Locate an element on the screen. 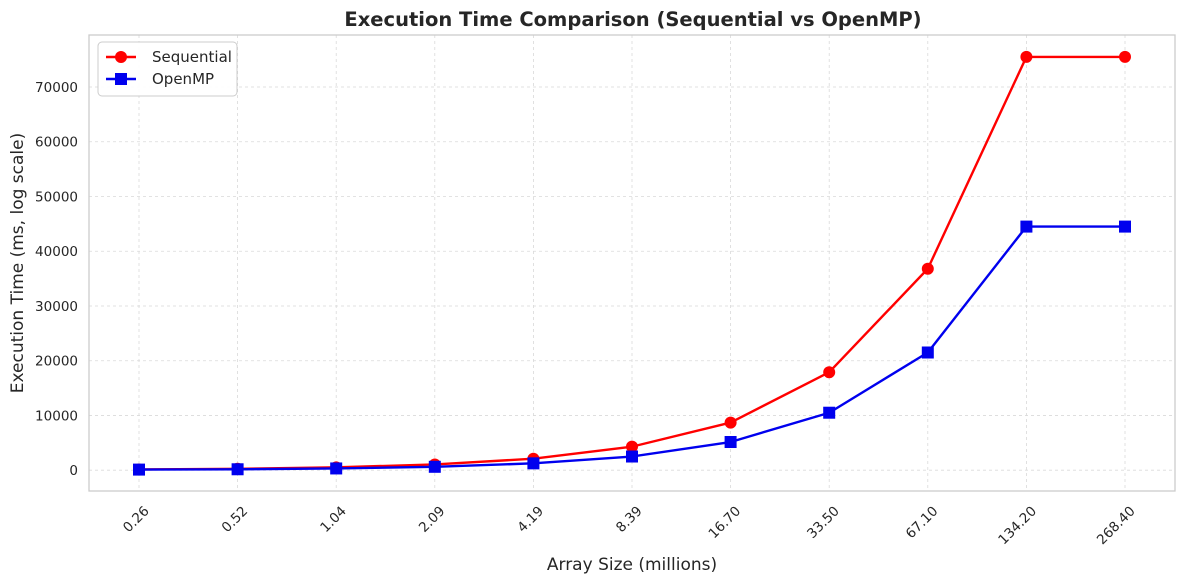  legend-item: OpenMP is located at coordinates (160, 79).